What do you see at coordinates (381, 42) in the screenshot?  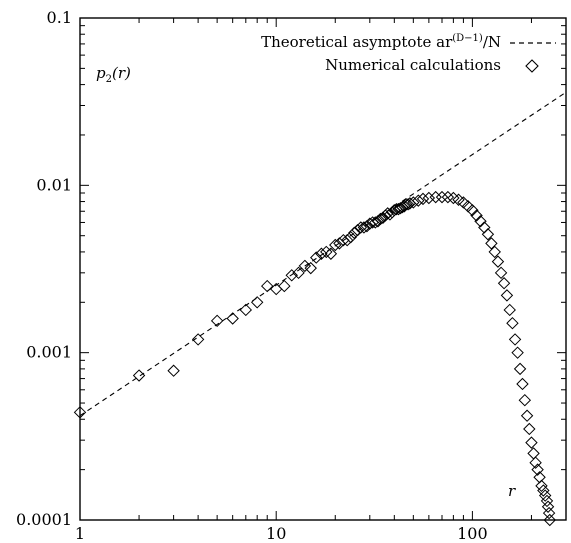 I see `legend-label-asymptote: Theoretical asymptote ar(D−1)/N` at bounding box center [381, 42].